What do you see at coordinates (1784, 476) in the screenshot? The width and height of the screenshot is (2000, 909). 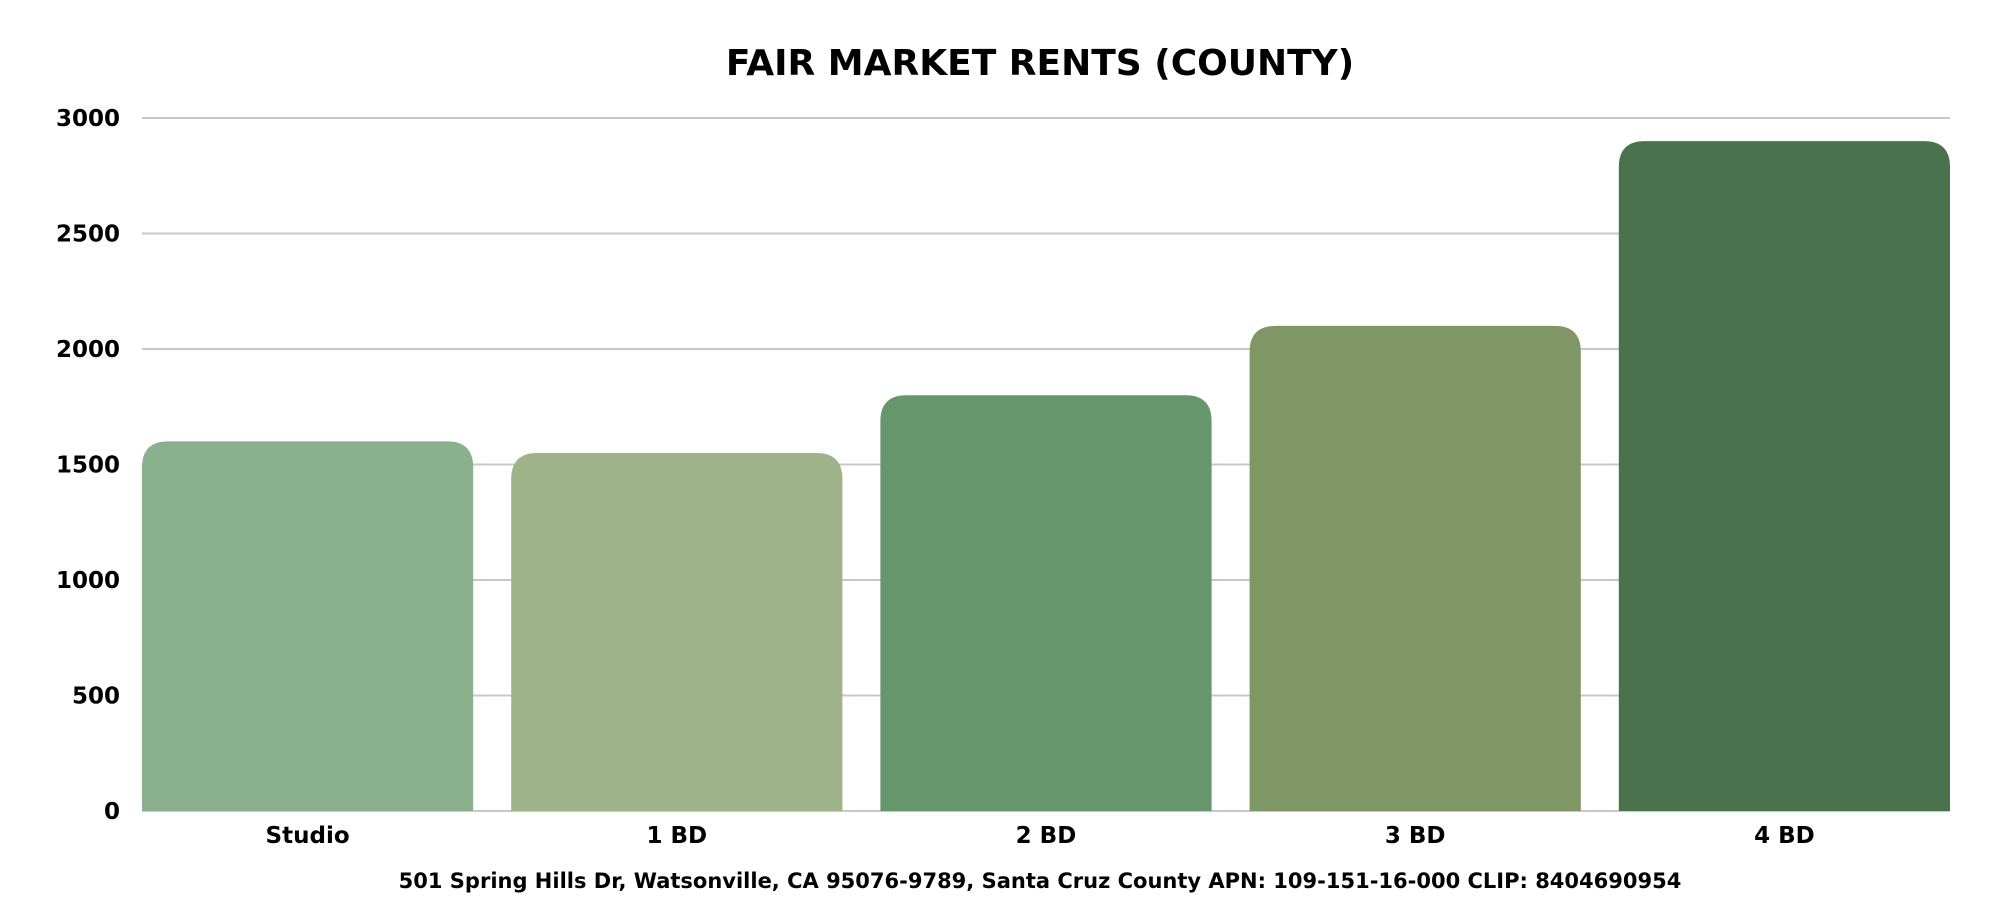 I see `bar-4-bd` at bounding box center [1784, 476].